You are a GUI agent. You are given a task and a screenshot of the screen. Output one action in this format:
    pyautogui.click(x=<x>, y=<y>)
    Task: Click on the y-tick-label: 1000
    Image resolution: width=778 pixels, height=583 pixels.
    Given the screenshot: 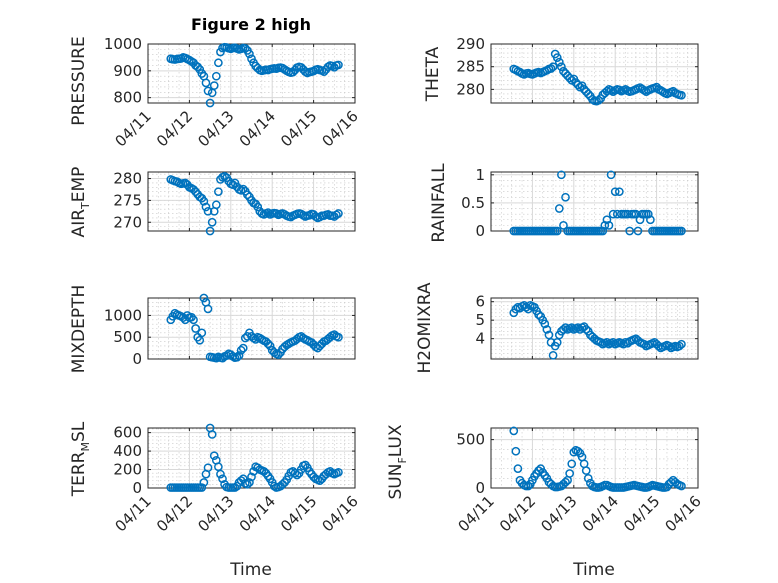 What is the action you would take?
    pyautogui.click(x=123, y=44)
    